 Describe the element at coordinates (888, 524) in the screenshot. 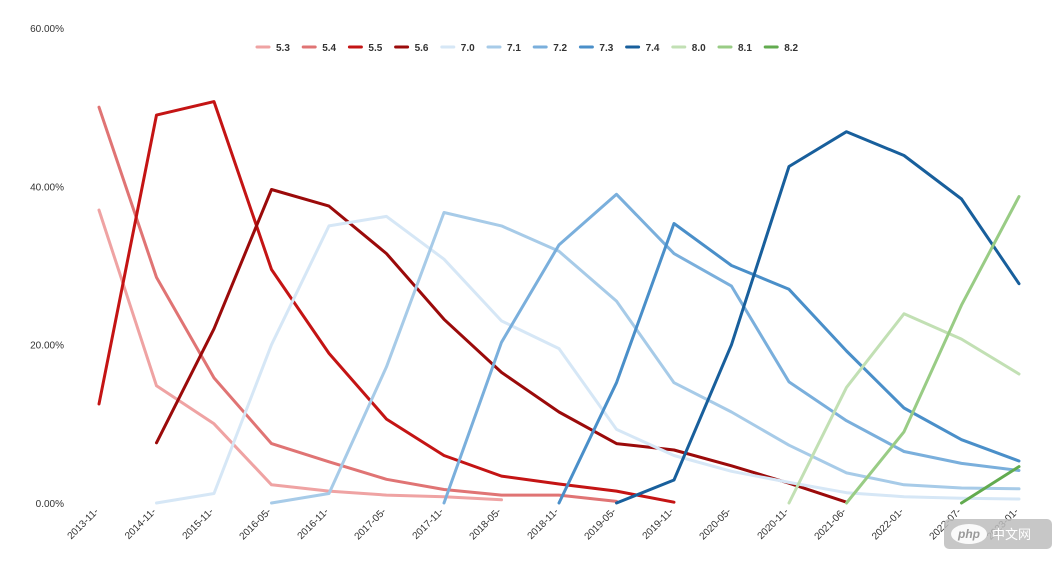

I see `x-tick-label: 2022-01-` at that location.